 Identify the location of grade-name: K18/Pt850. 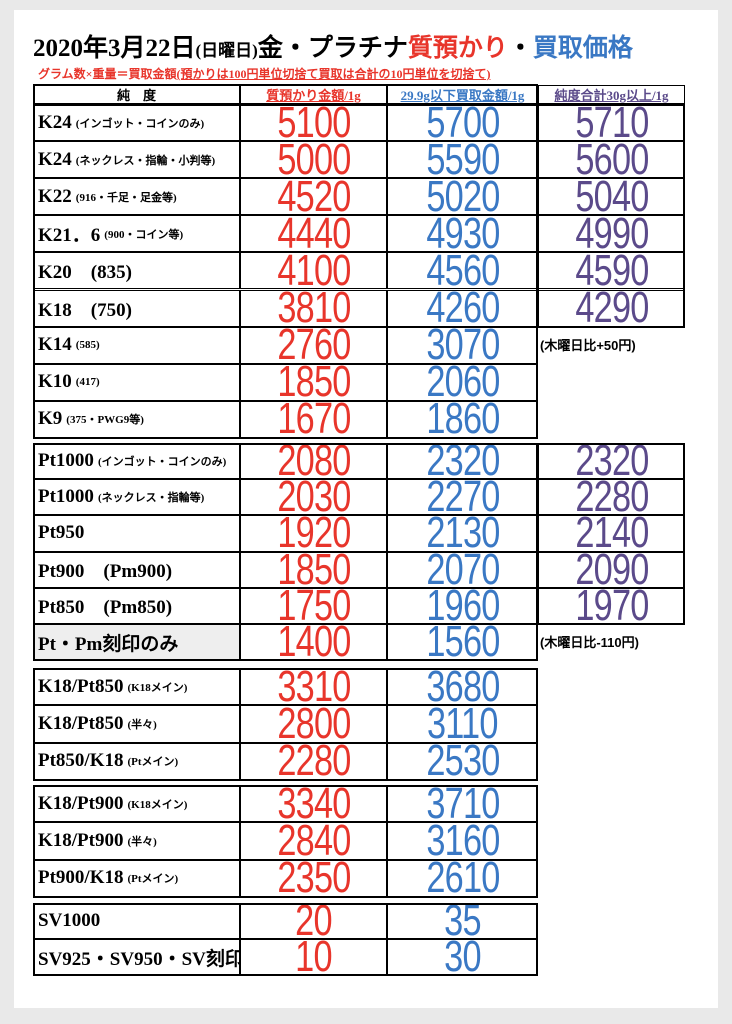
(81, 686).